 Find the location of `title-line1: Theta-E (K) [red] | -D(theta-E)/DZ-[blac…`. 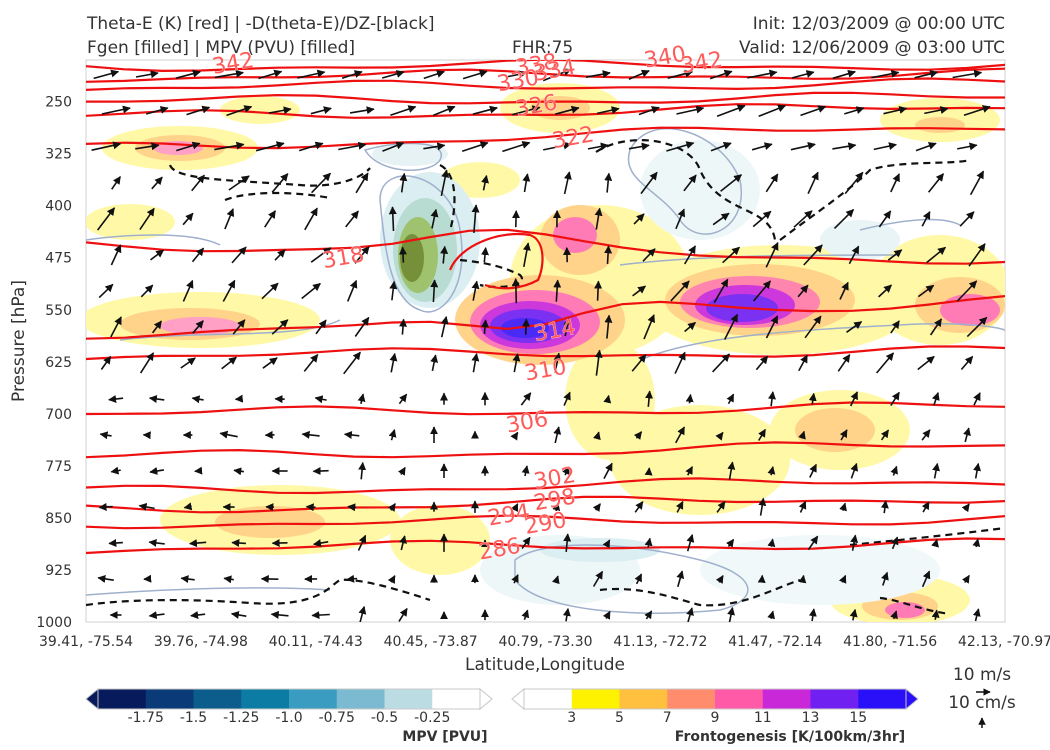

title-line1: Theta-E (K) [red] | -D(theta-E)/DZ-[blac… is located at coordinates (261, 24).